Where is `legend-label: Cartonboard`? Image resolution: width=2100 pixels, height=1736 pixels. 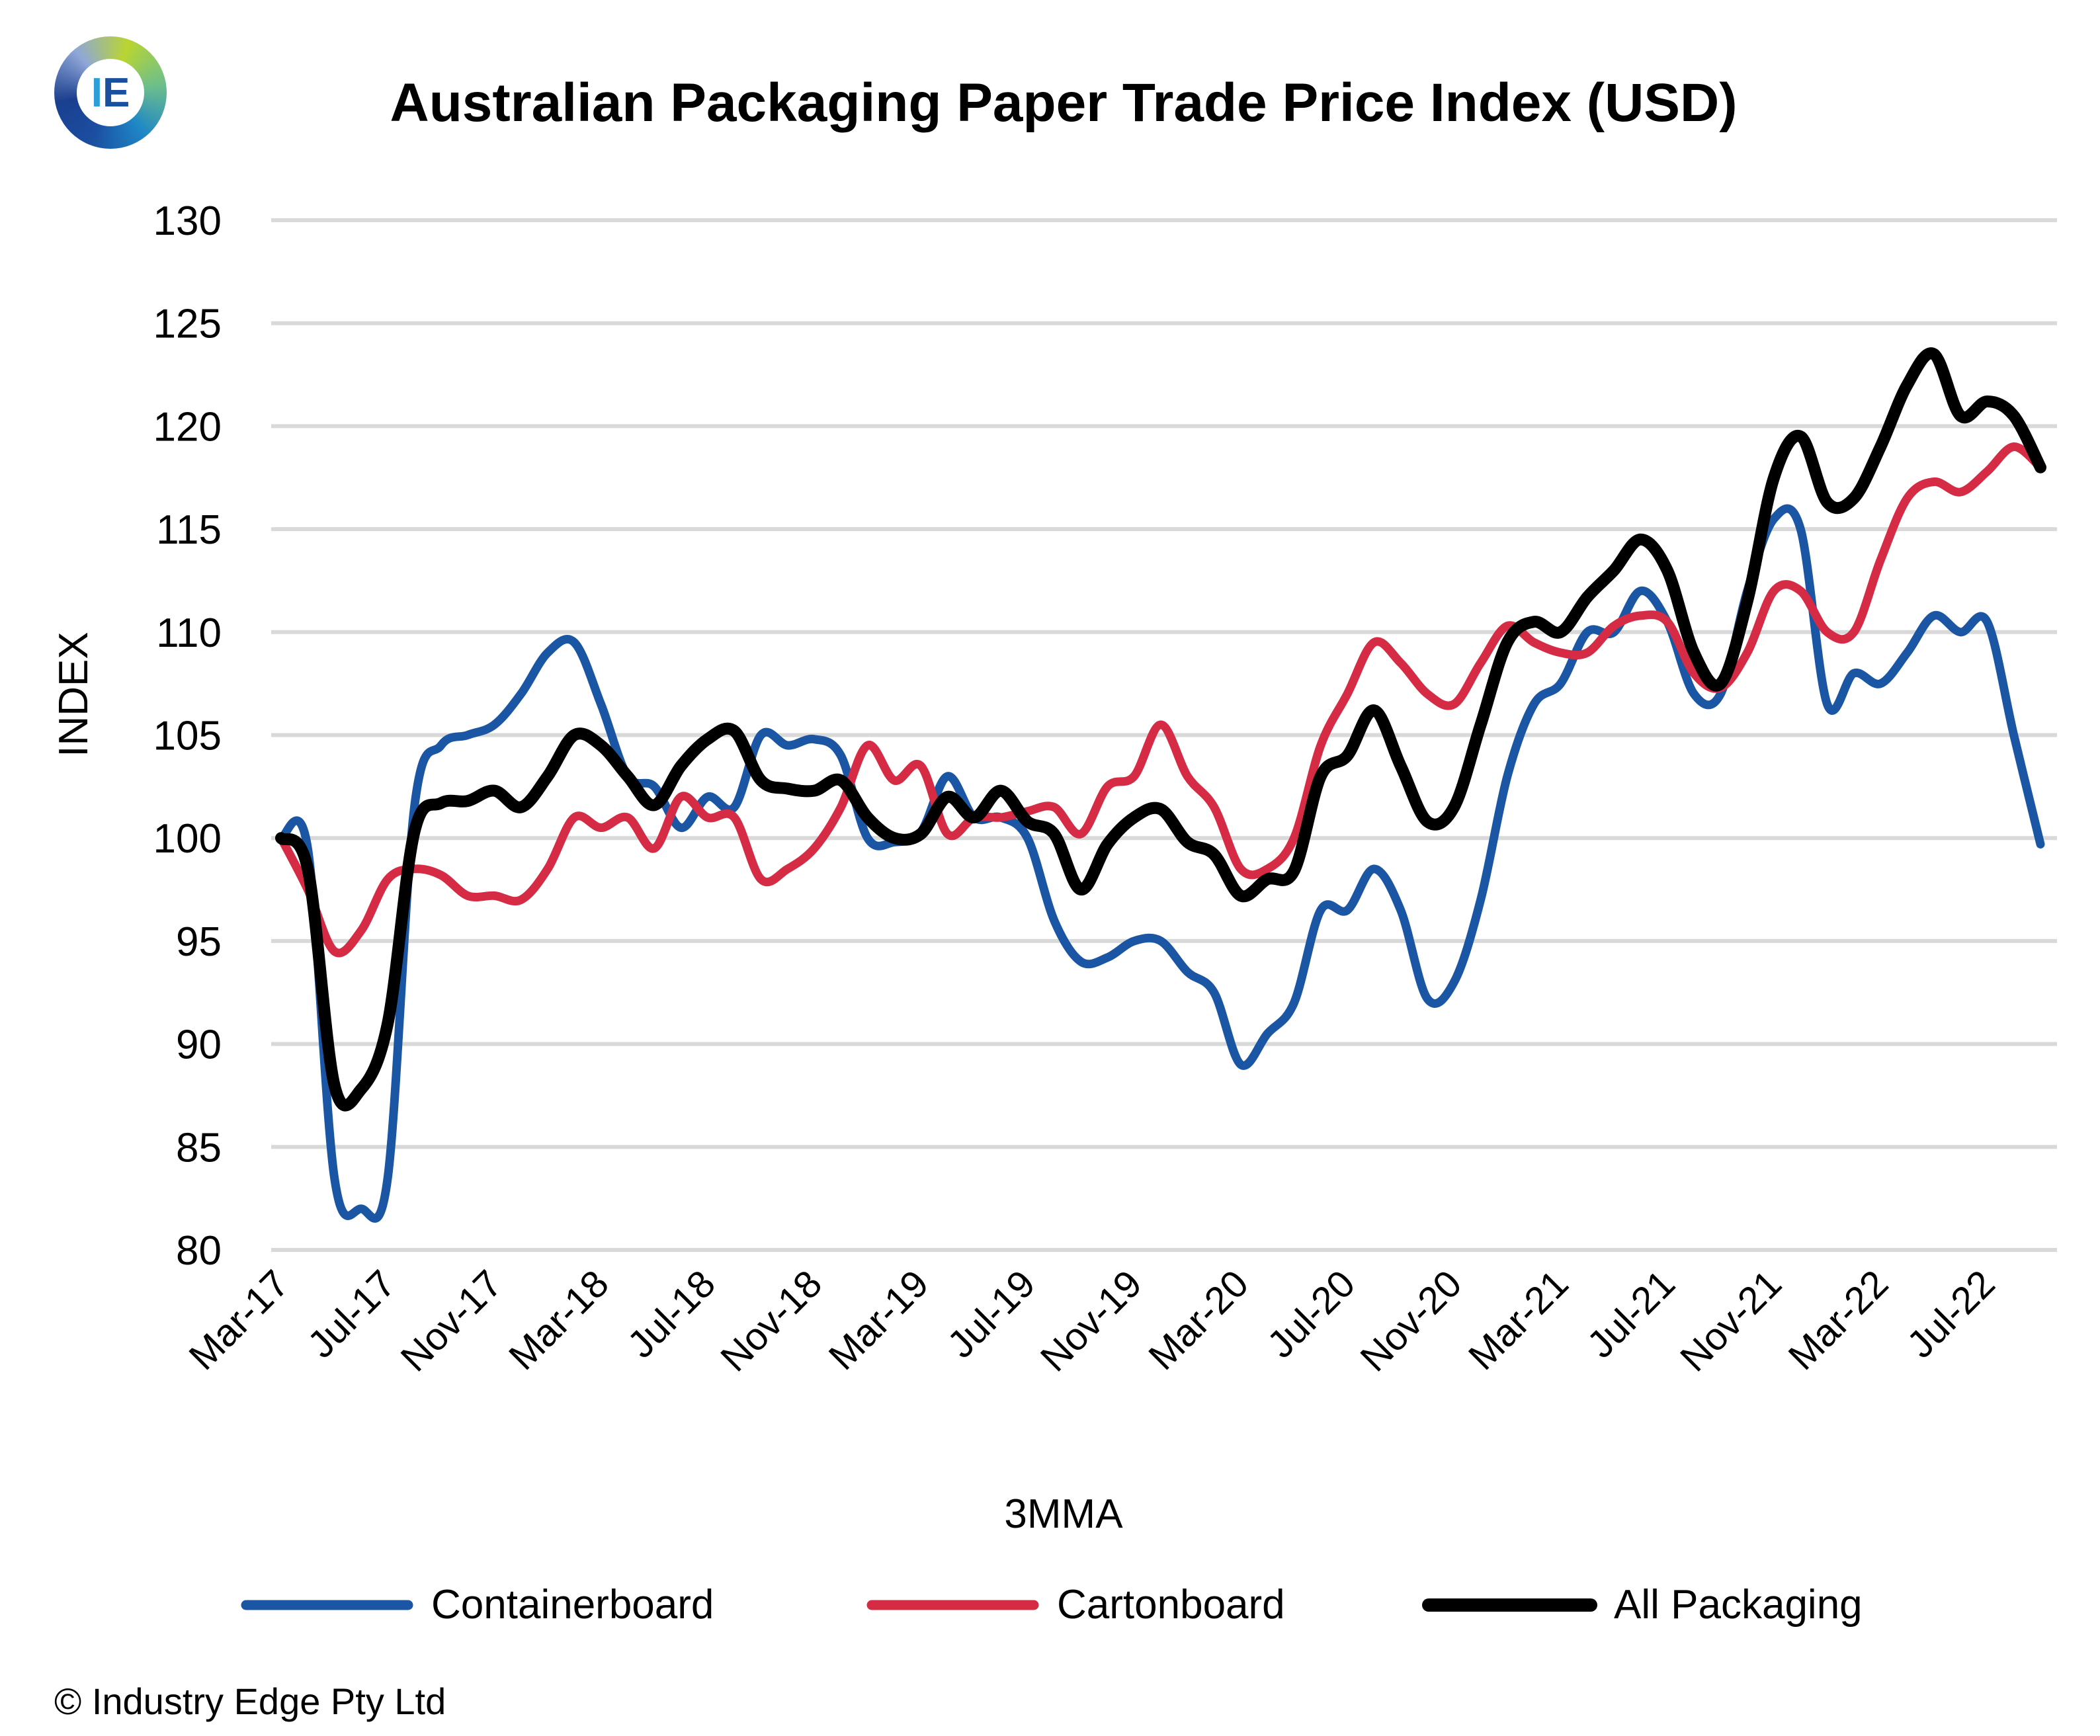 legend-label: Cartonboard is located at coordinates (1171, 1605).